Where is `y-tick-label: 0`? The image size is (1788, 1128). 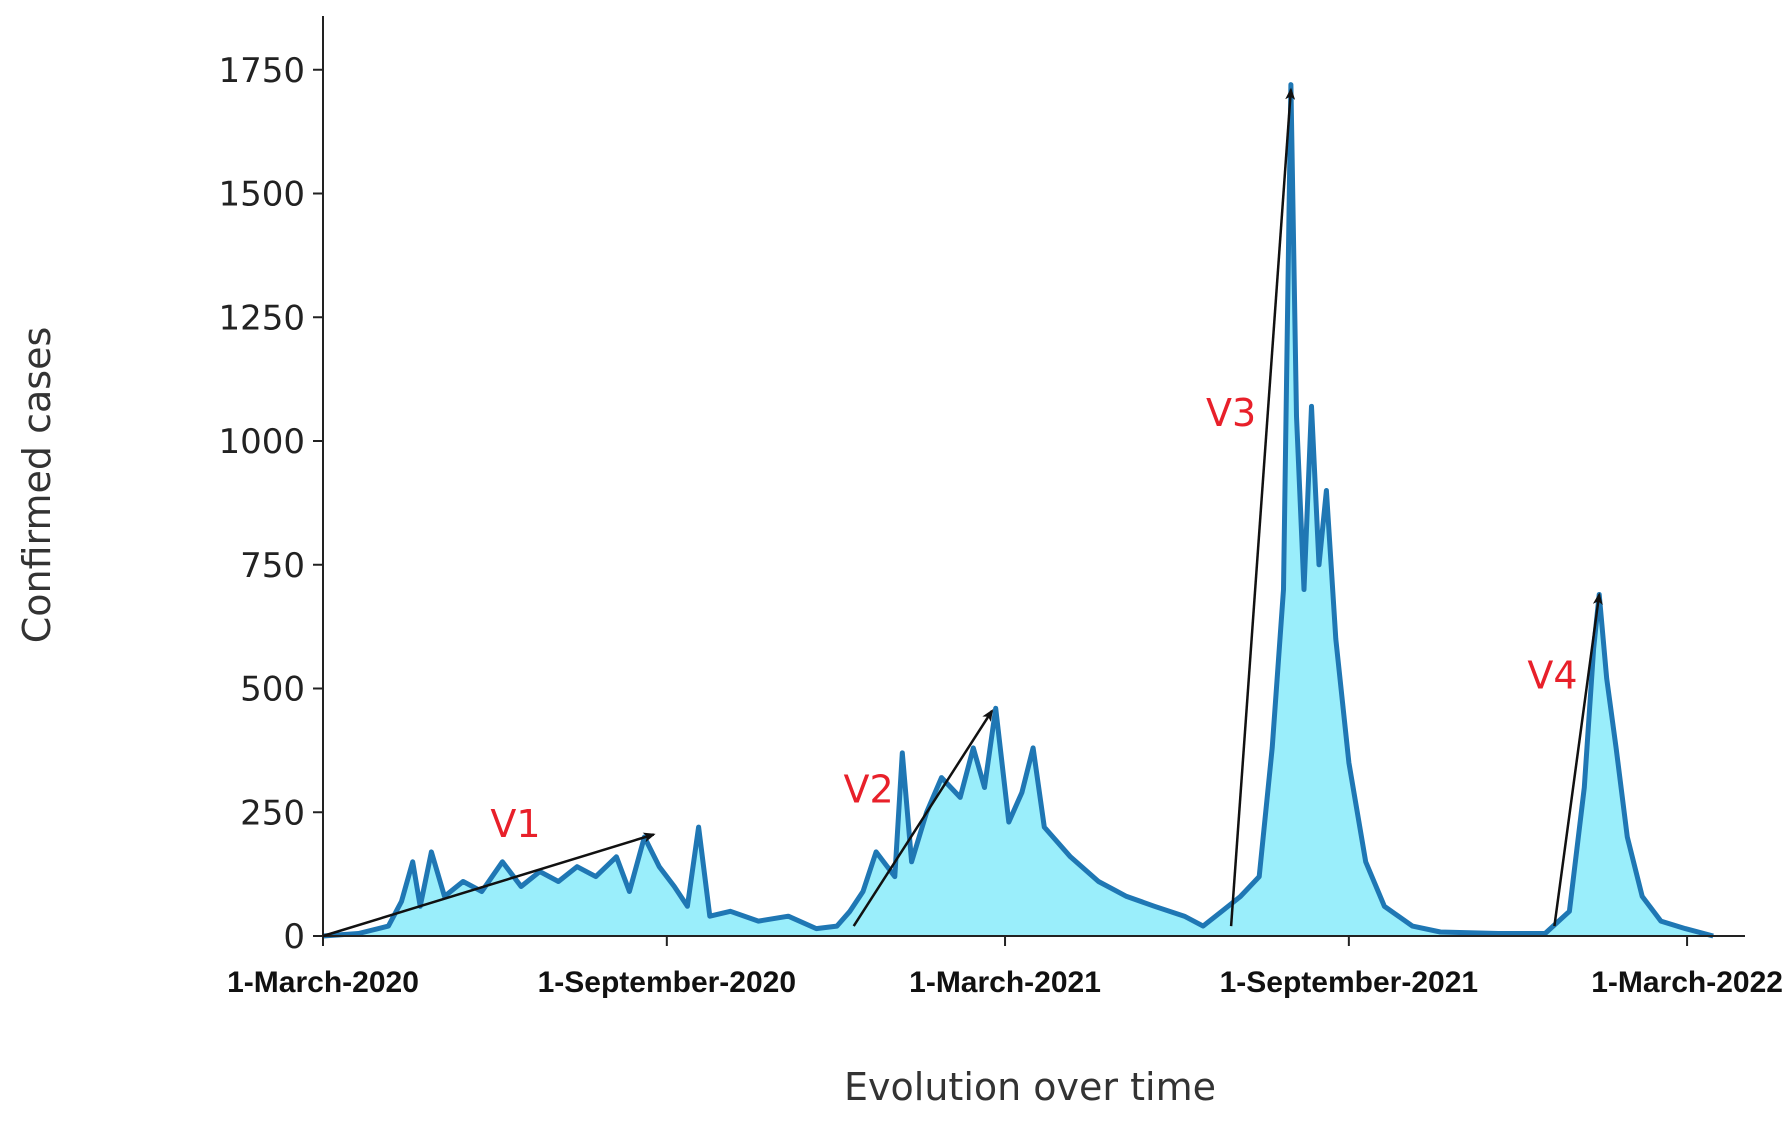 y-tick-label: 0 is located at coordinates (294, 937).